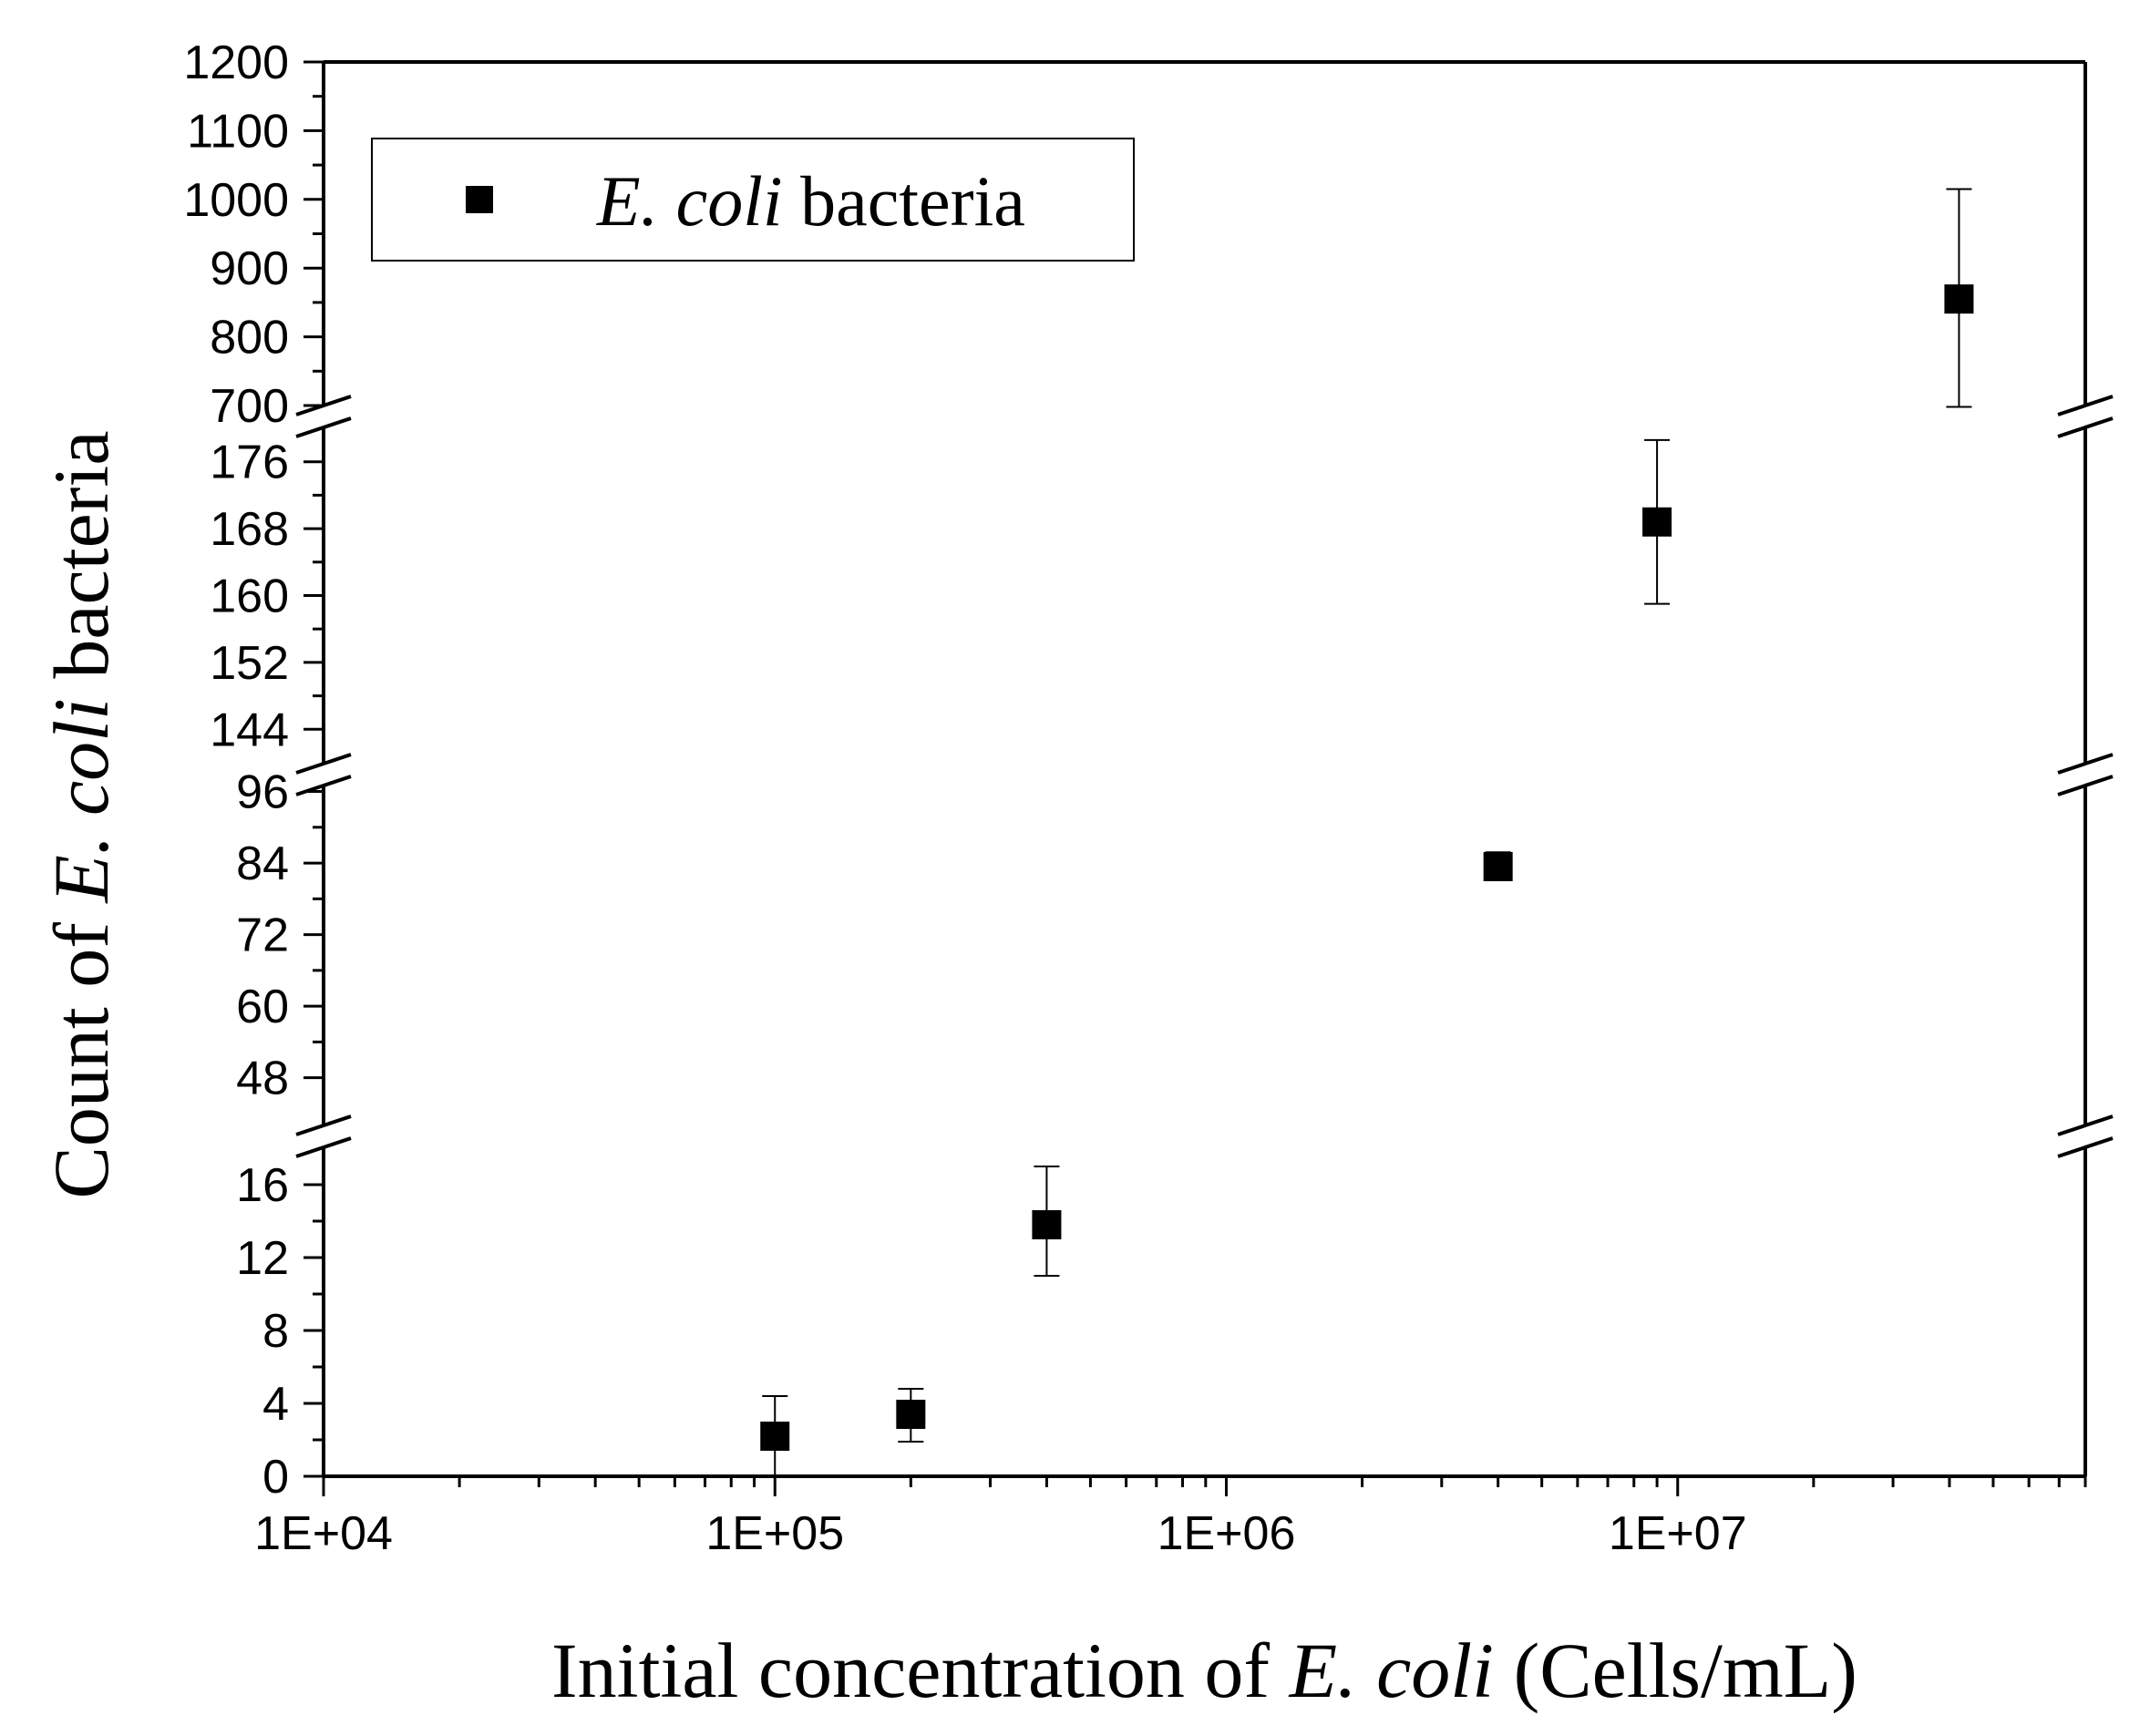 The height and width of the screenshot is (1736, 2140). Describe the element at coordinates (480, 199) in the screenshot. I see `legend-marker` at that location.